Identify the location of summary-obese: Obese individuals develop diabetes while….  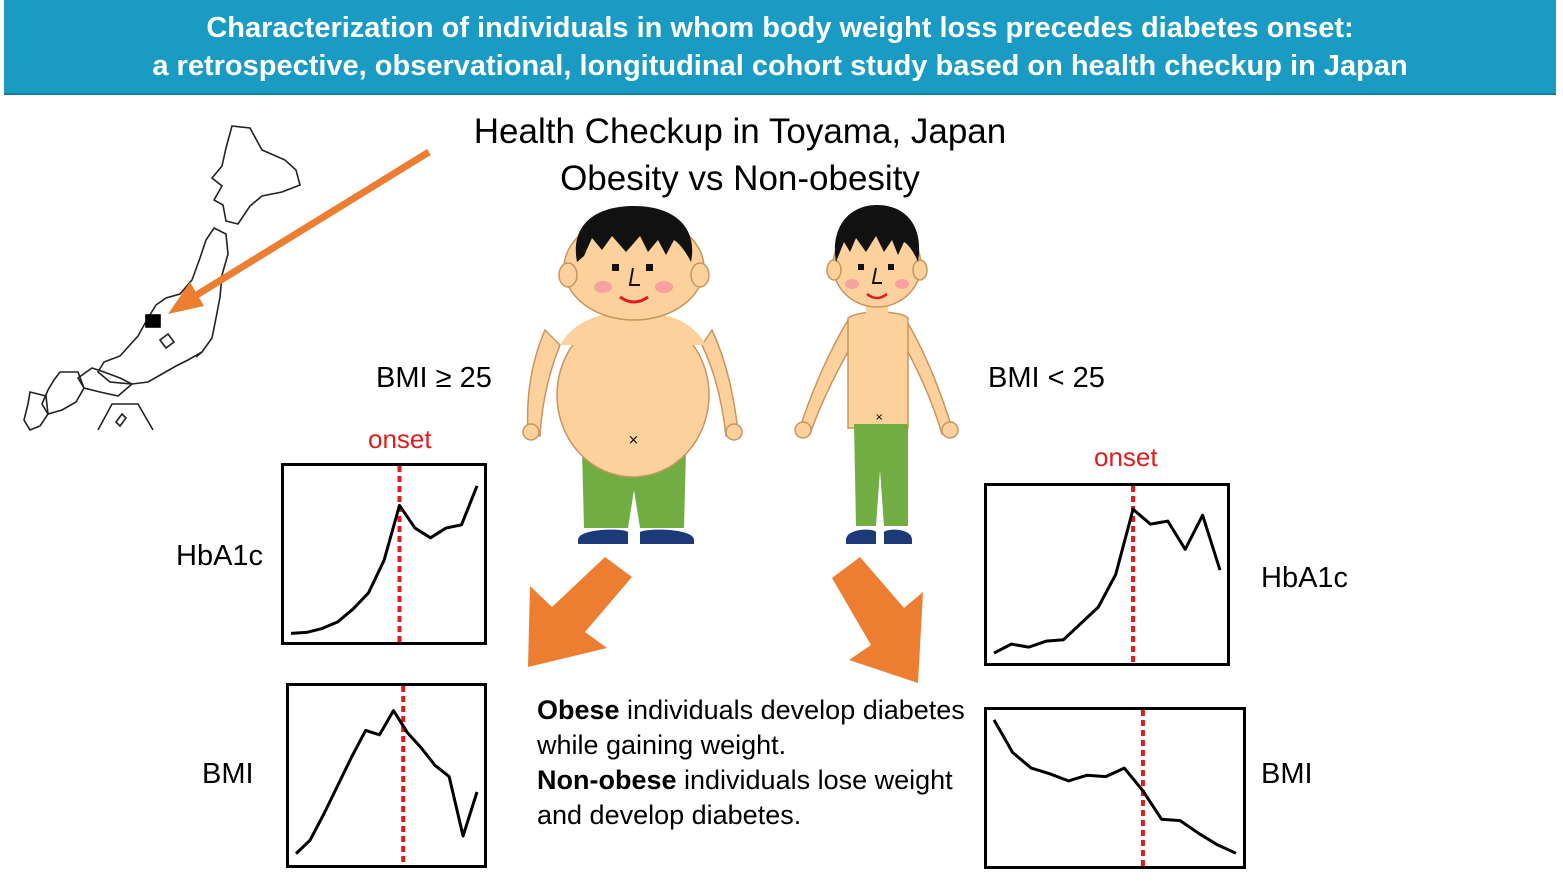
(757, 728).